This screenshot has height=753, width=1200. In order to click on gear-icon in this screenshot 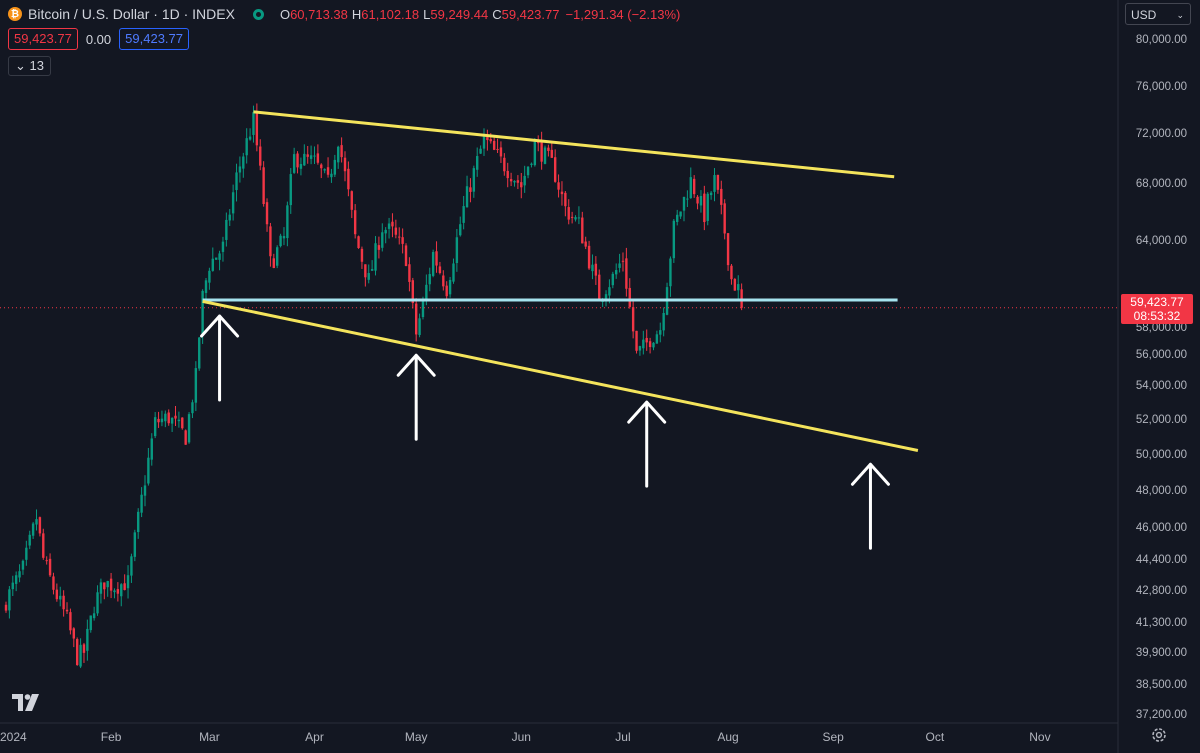, I will do `click(1159, 735)`.